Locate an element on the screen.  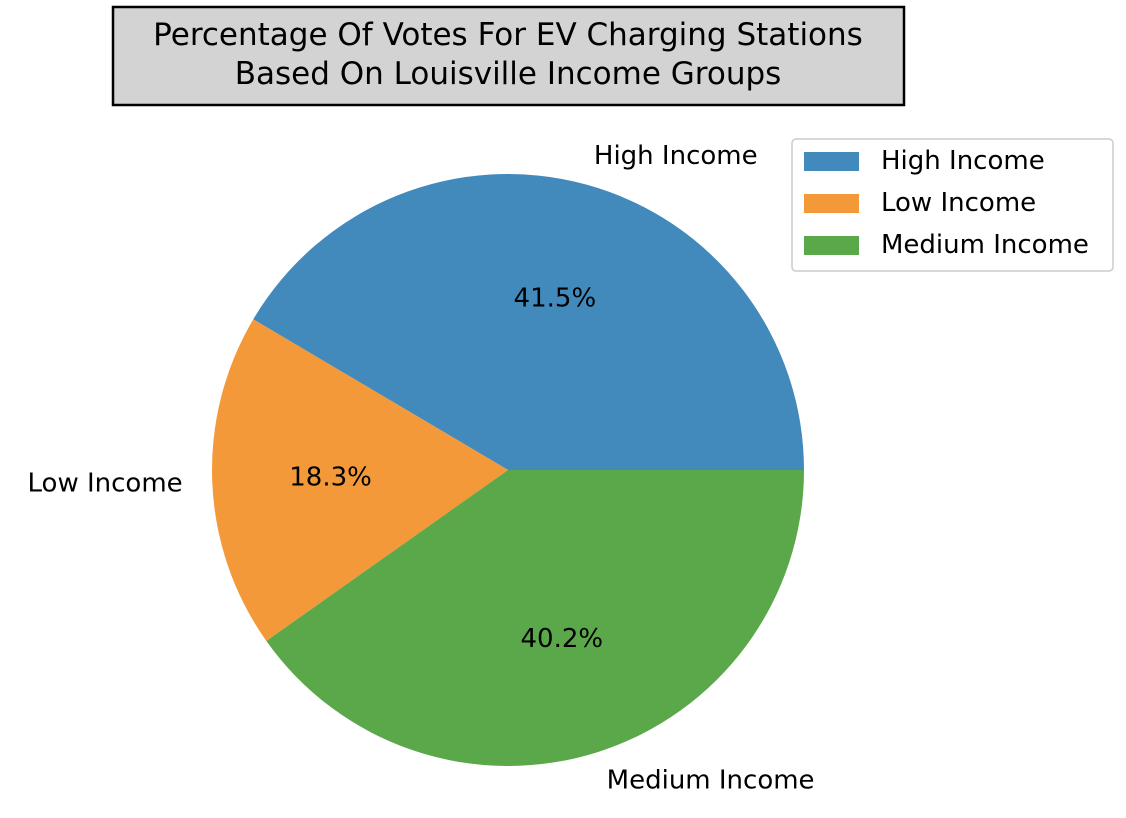
chart-legend: High Income Low Income Medium Income is located at coordinates (952, 205).